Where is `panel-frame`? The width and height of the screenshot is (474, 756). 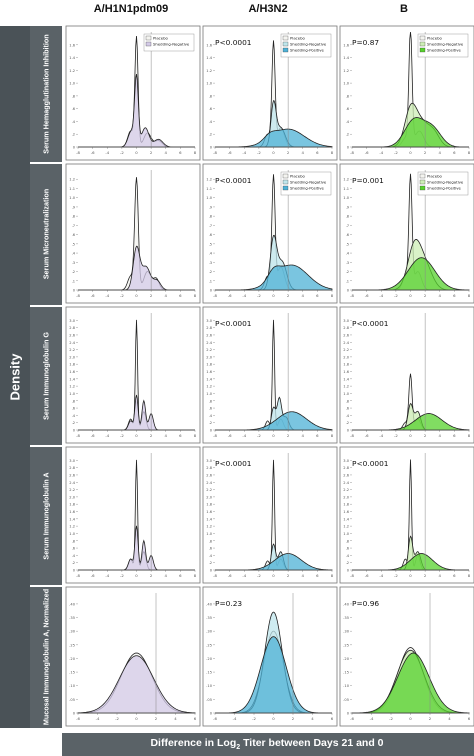
panel-frame is located at coordinates (270, 375).